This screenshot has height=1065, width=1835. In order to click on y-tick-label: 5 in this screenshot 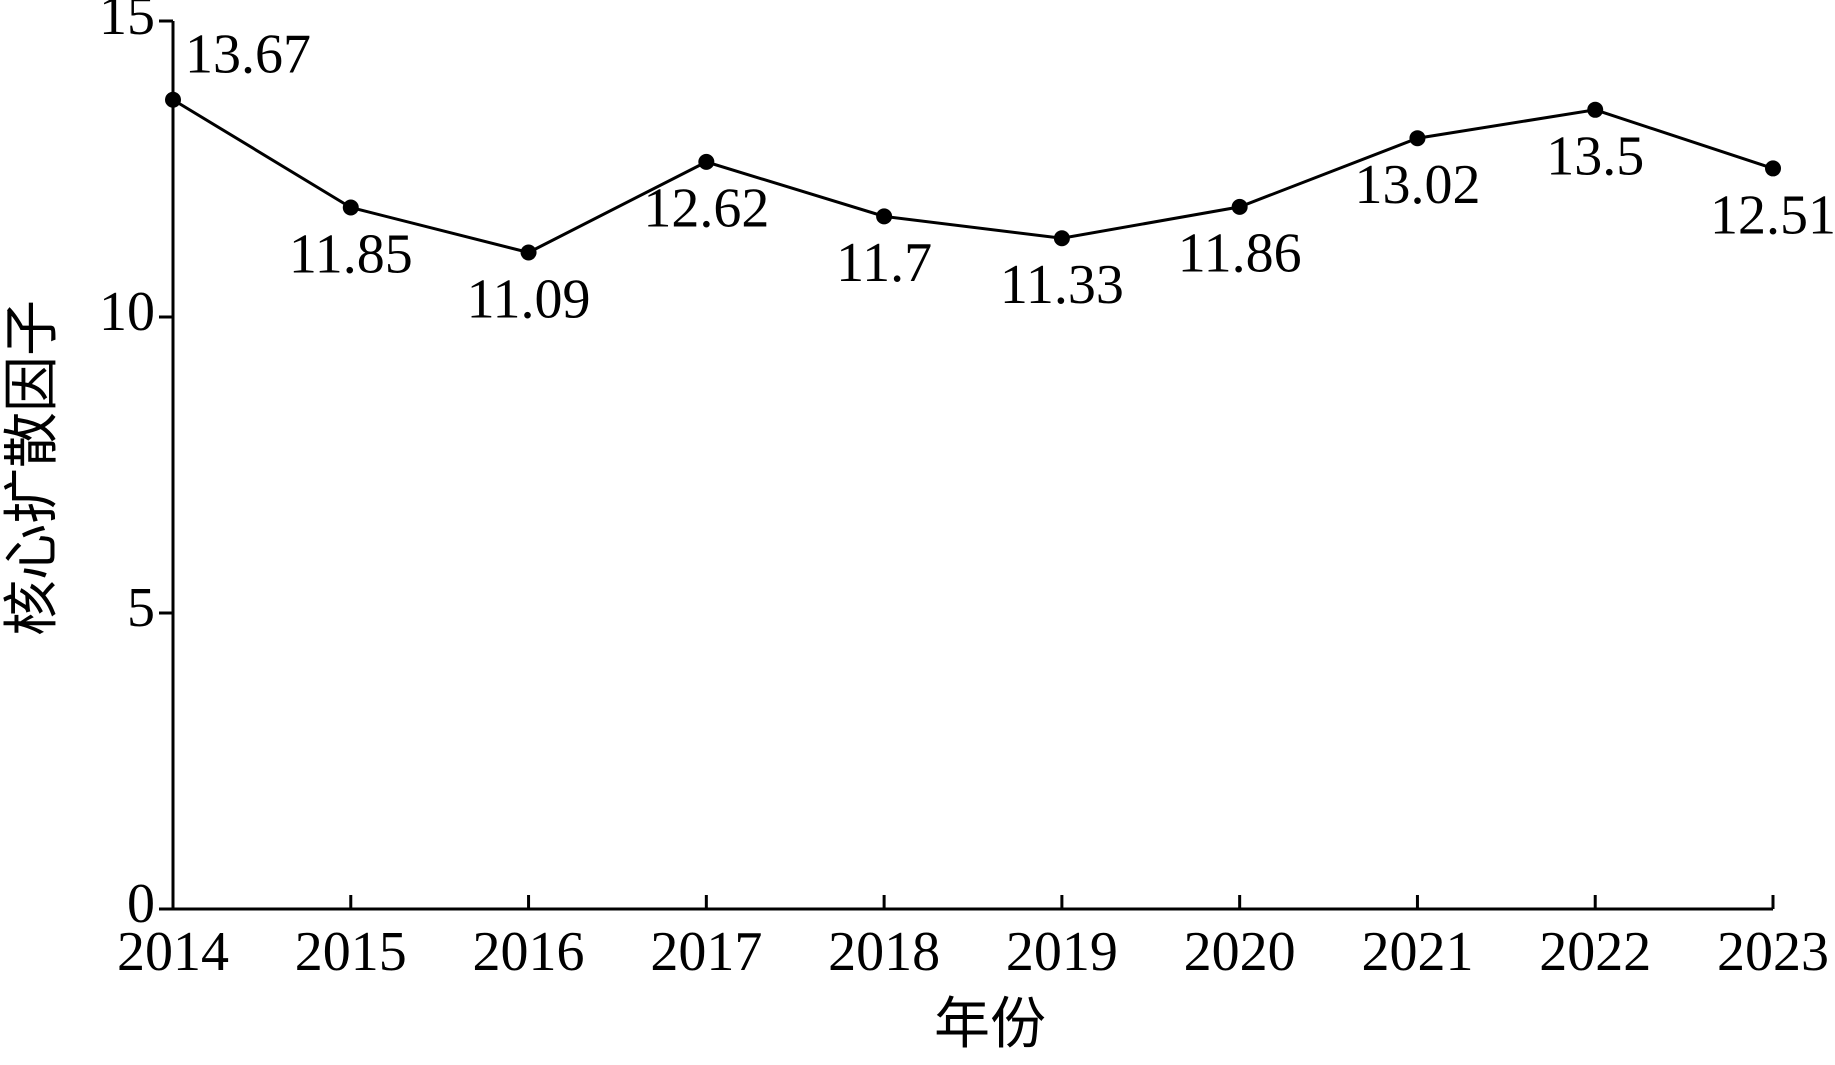, I will do `click(141, 608)`.